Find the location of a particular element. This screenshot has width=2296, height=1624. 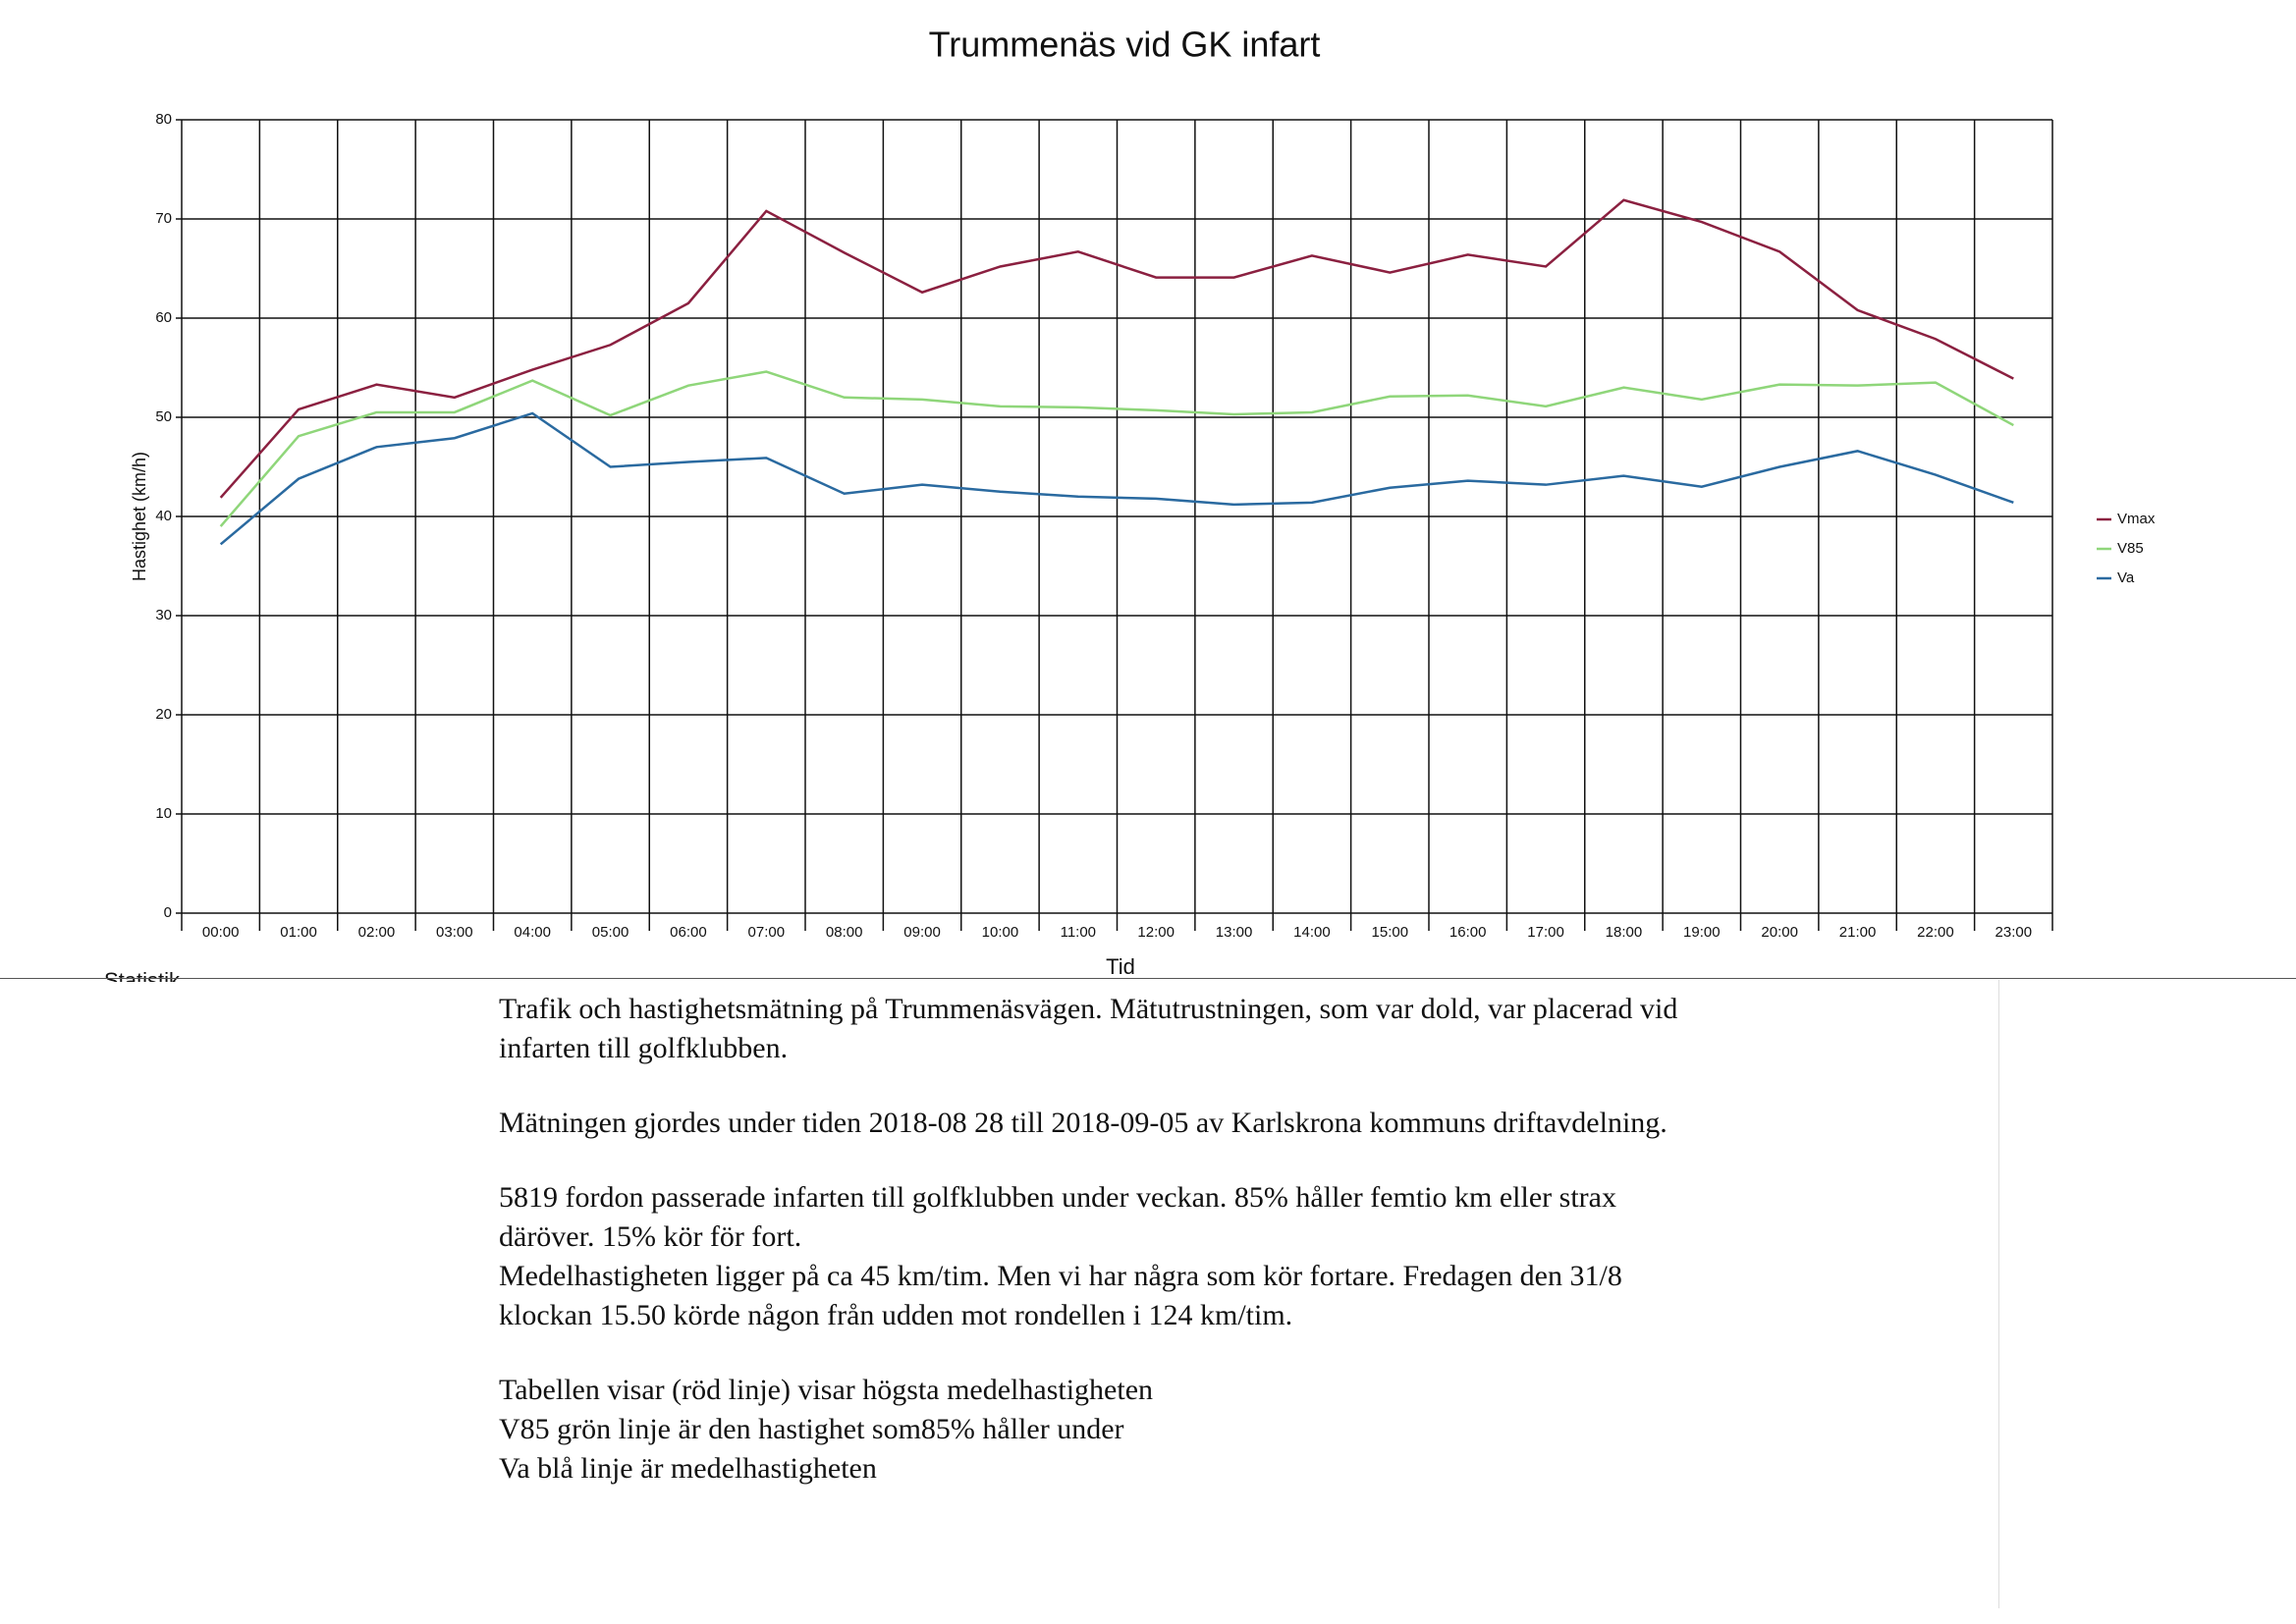

section-label: Statistik is located at coordinates (142, 975).